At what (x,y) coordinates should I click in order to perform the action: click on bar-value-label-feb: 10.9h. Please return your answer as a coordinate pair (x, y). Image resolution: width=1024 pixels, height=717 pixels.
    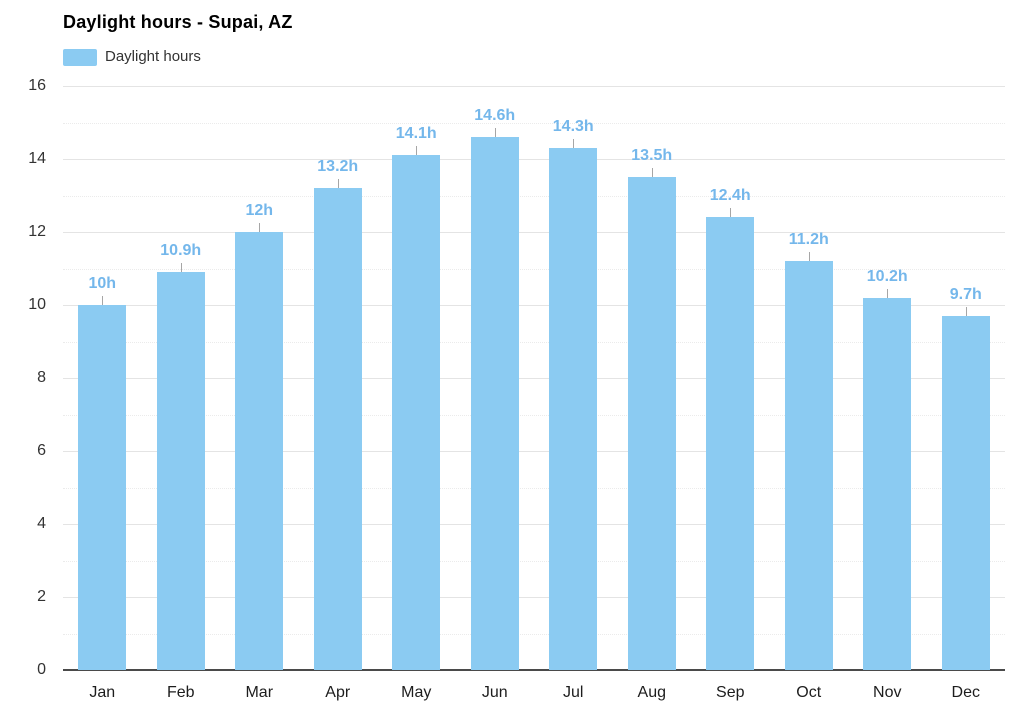
    Looking at the image, I should click on (181, 251).